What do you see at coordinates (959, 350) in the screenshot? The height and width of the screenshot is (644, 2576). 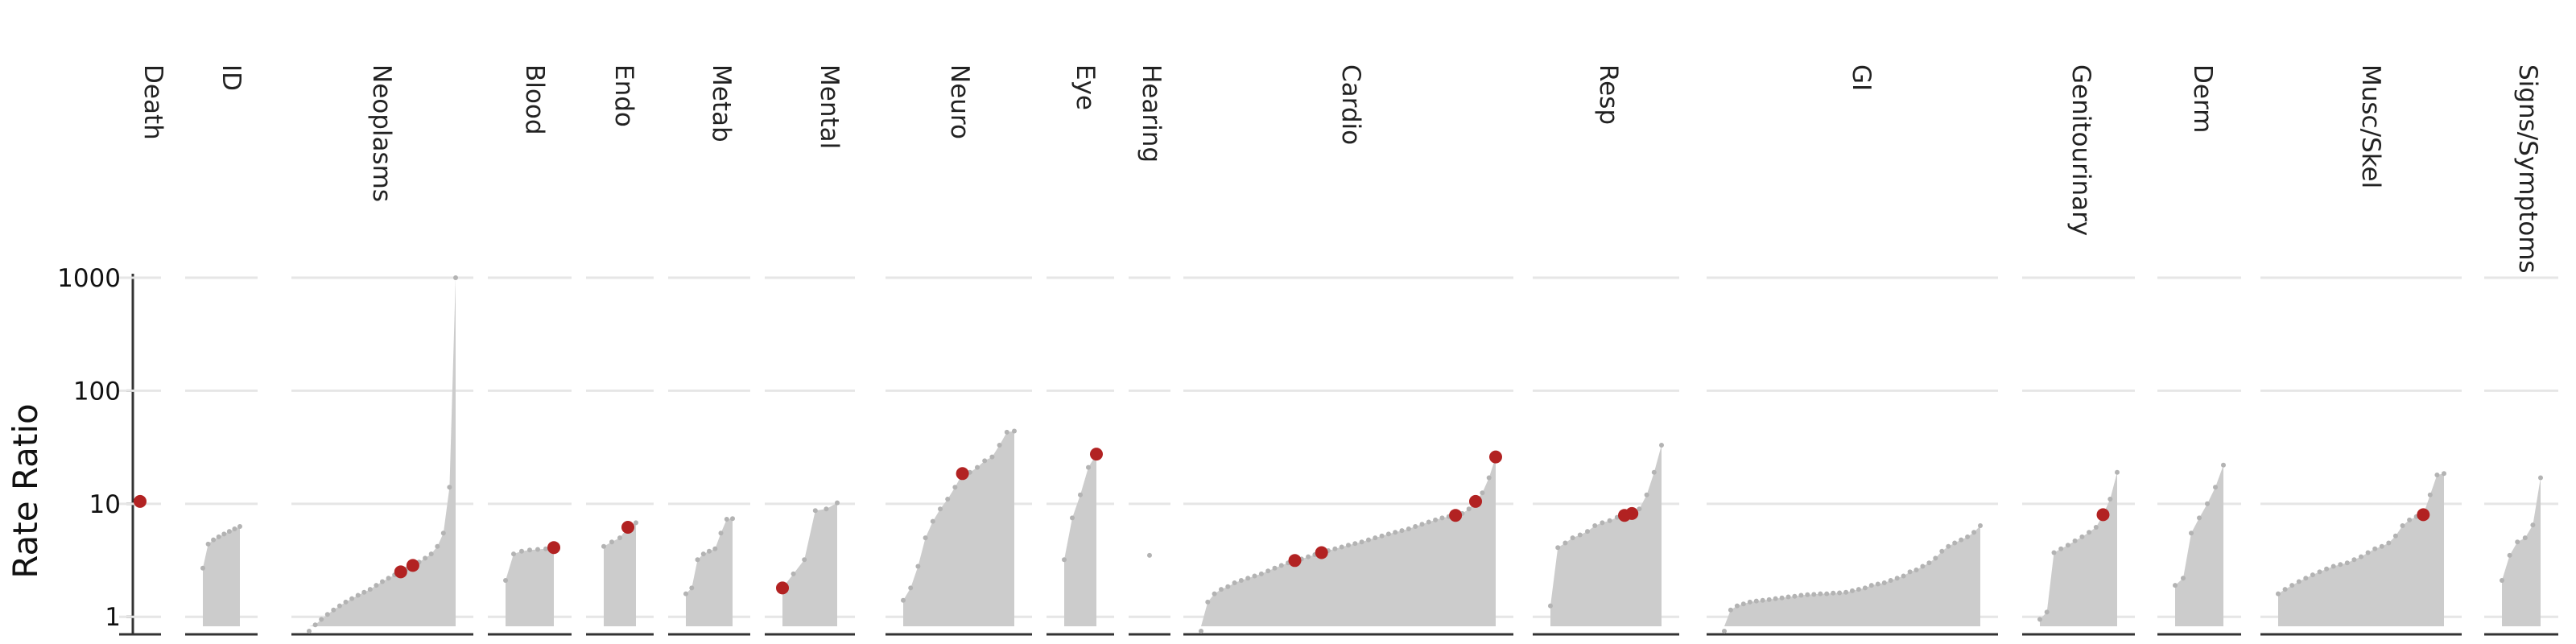 I see `panel-neuro: Neuro` at bounding box center [959, 350].